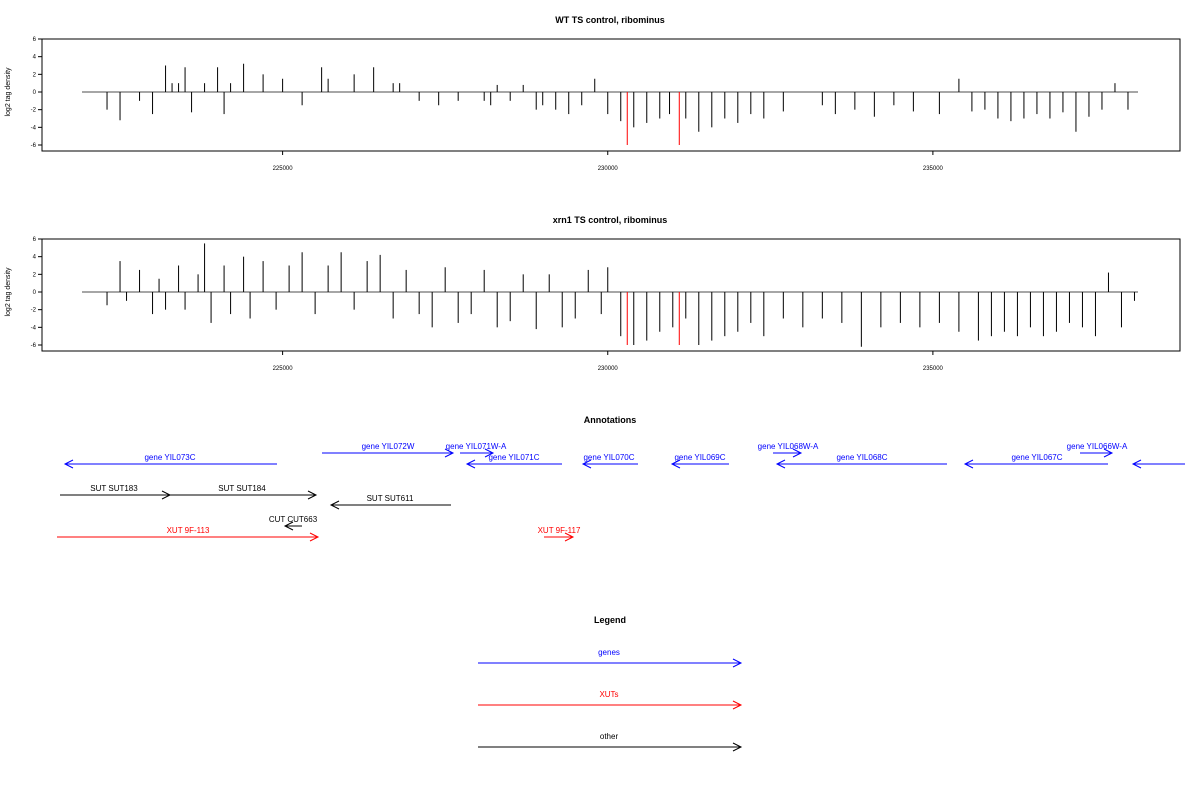  Describe the element at coordinates (8, 92) in the screenshot. I see `wt-y-axis-label: log2 tag density` at that location.